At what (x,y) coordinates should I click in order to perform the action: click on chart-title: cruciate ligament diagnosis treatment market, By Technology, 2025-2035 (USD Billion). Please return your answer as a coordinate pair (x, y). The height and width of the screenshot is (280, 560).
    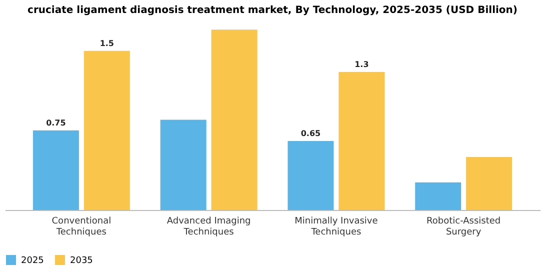
    Looking at the image, I should click on (273, 10).